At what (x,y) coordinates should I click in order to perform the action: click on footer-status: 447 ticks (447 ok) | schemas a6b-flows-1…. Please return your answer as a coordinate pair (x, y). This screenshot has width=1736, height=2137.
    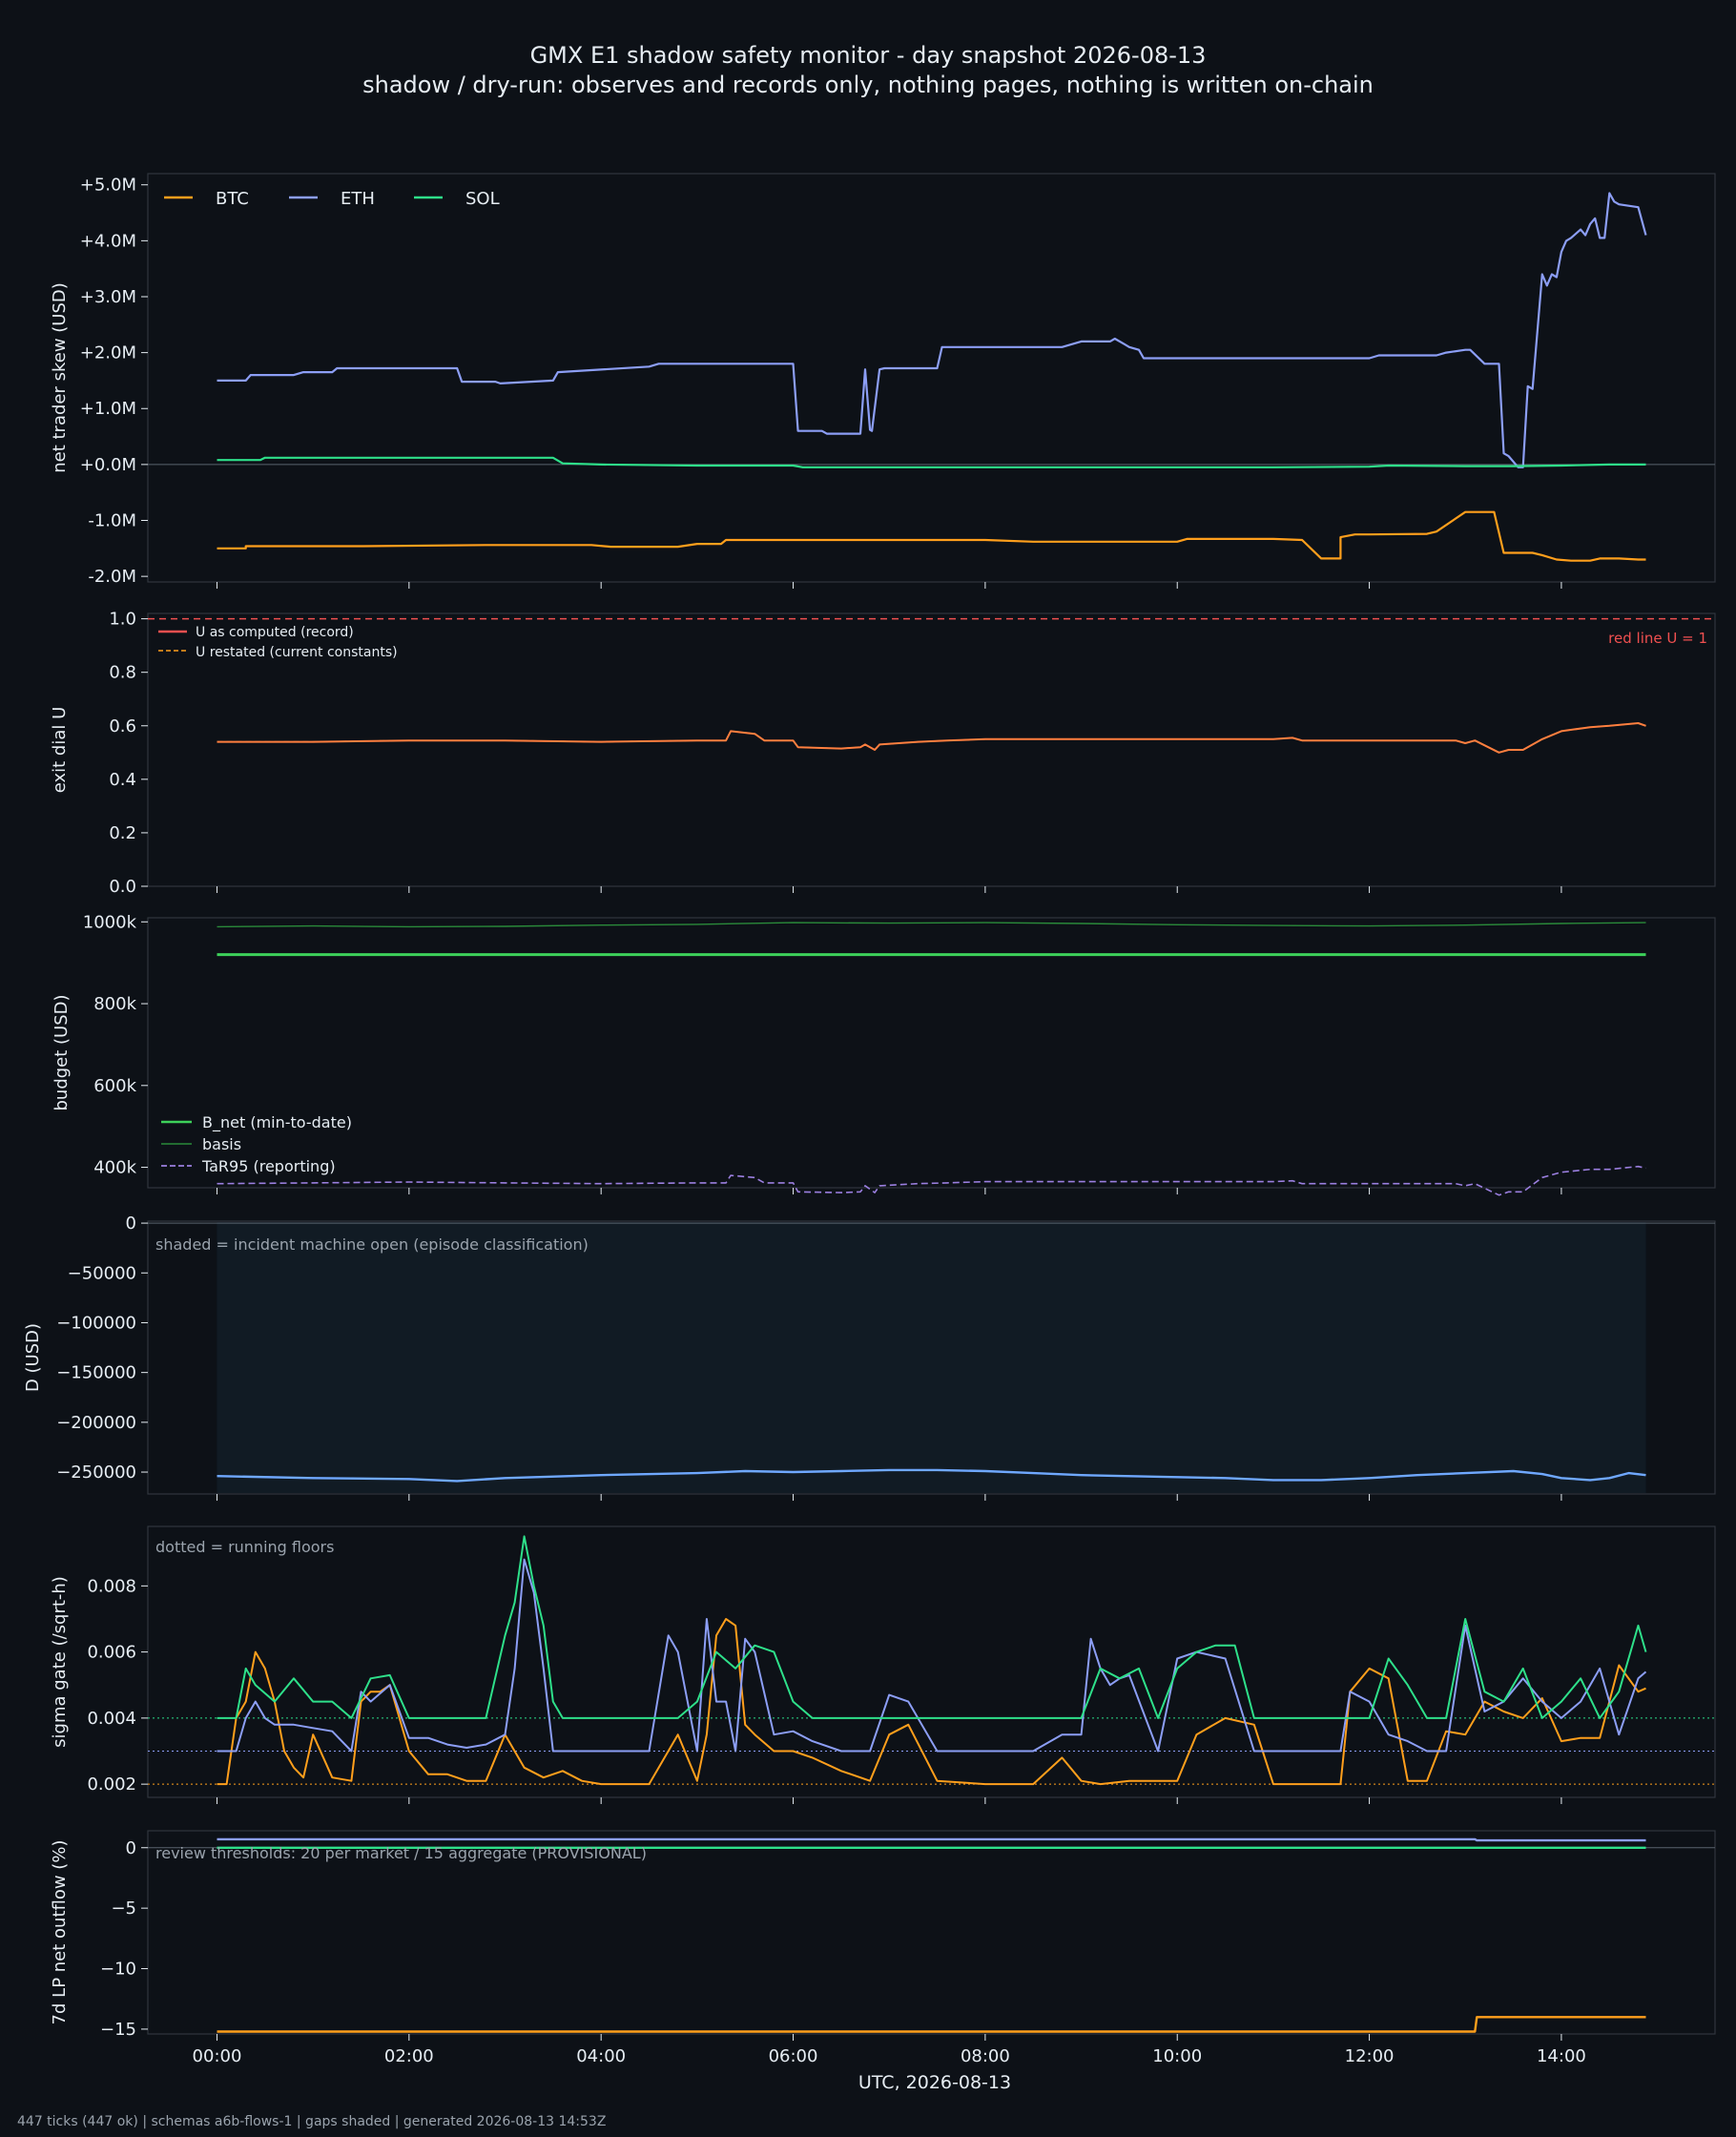
    Looking at the image, I should click on (311, 2121).